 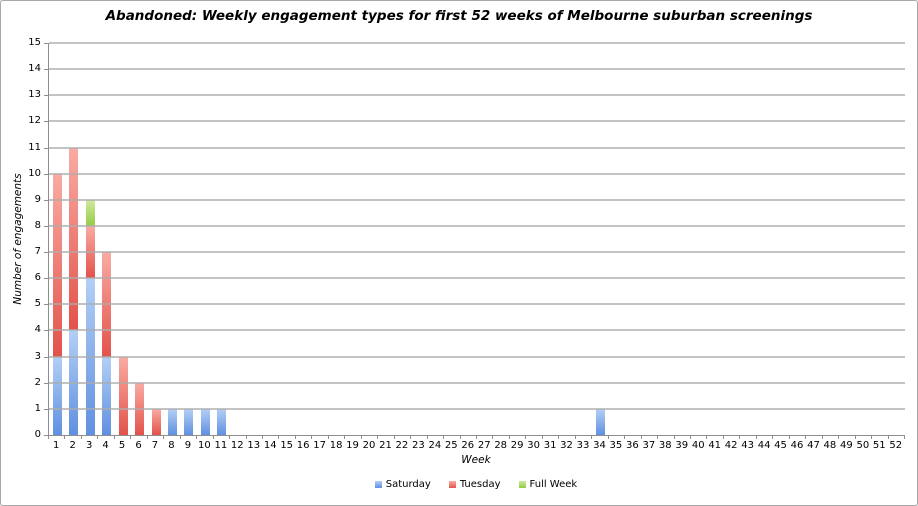 What do you see at coordinates (57, 395) in the screenshot?
I see `bar-week-1-saturday` at bounding box center [57, 395].